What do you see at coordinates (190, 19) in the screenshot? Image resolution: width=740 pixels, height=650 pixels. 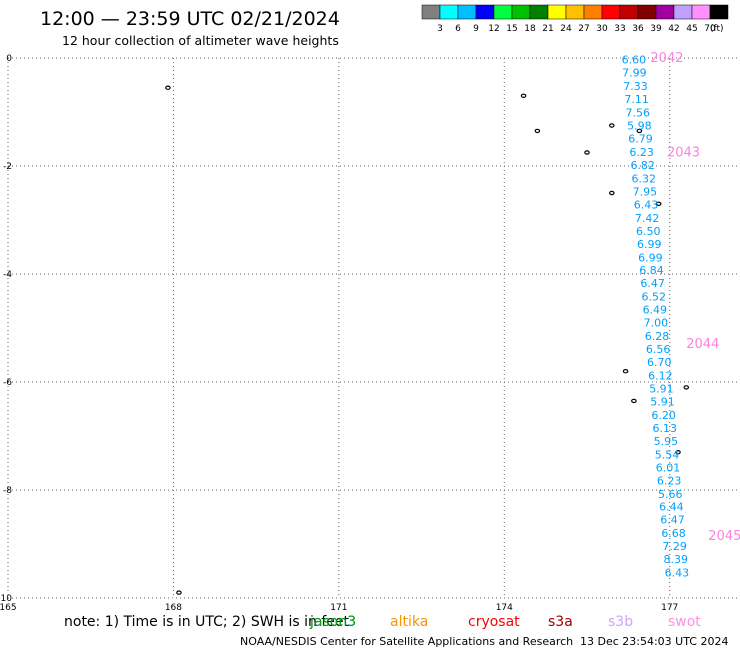 I see `chart-title: 12:00 — 23:59 UTC 02/21/2024` at bounding box center [190, 19].